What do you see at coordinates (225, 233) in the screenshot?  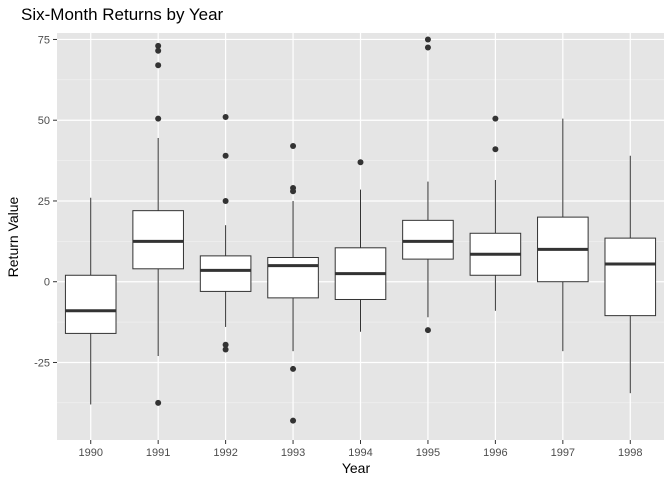 I see `box-1992` at bounding box center [225, 233].